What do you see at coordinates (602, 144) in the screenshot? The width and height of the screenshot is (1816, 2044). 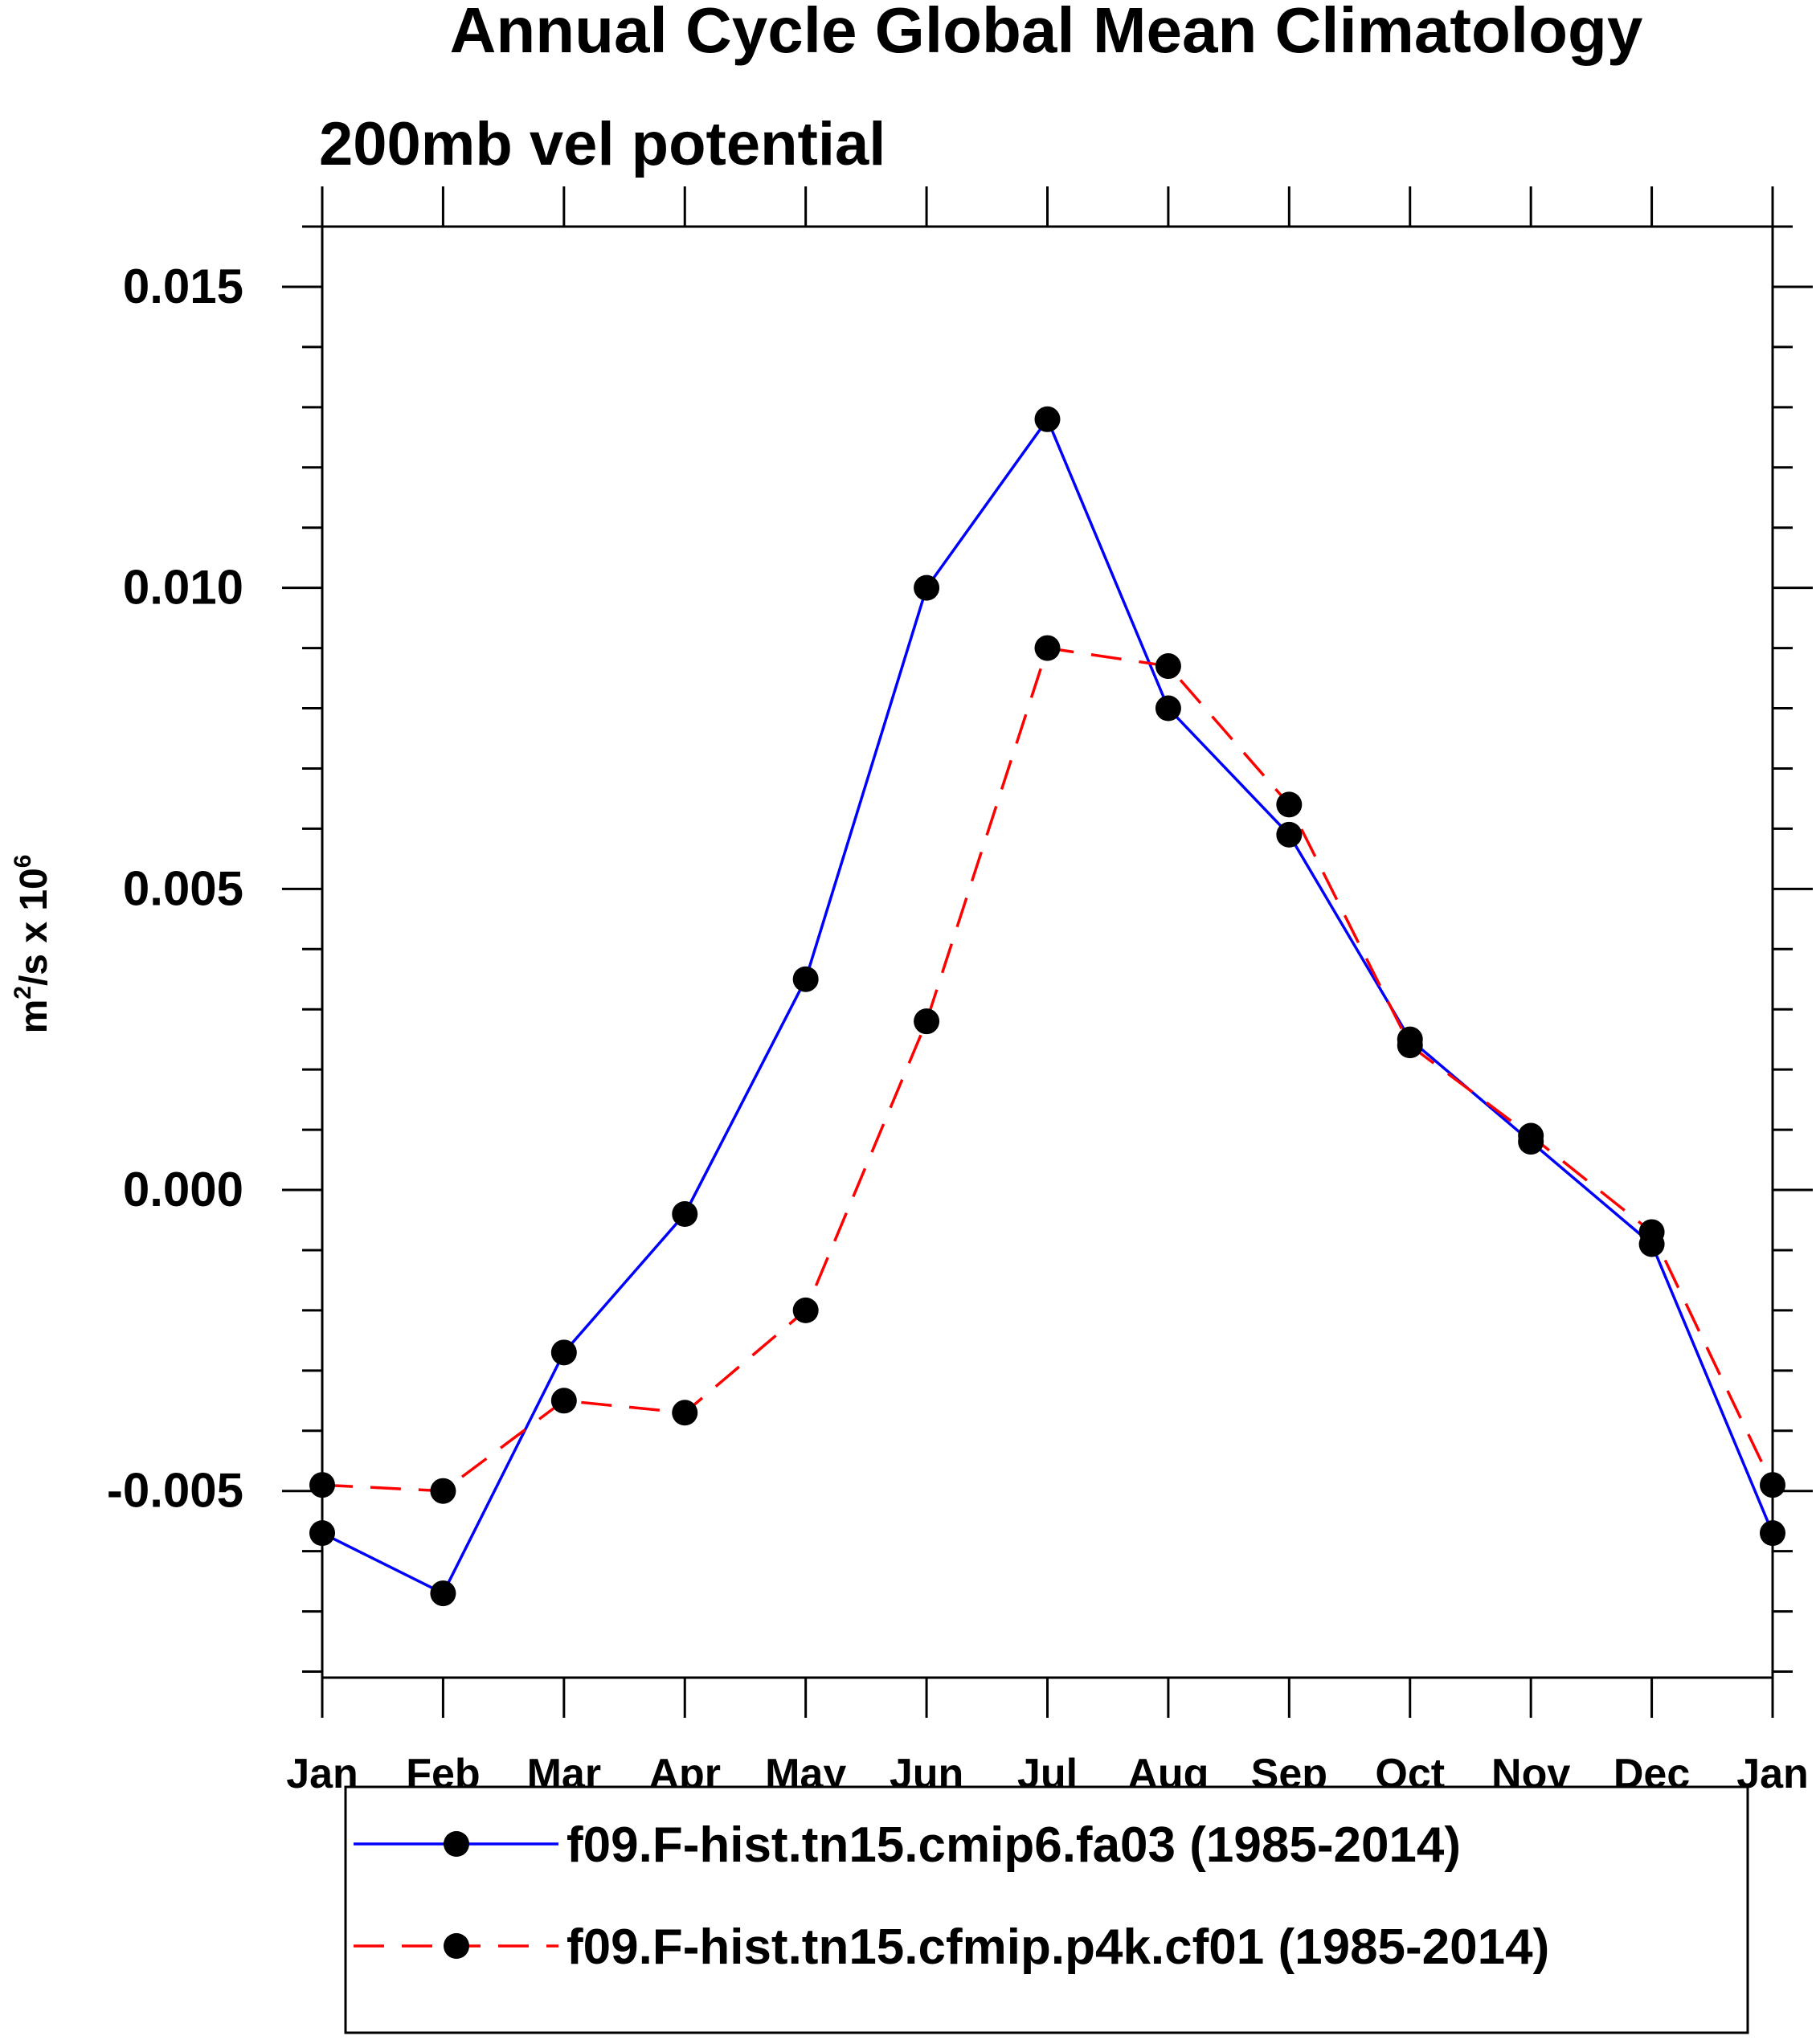 I see `chart-subtitle: 200mb vel potential` at bounding box center [602, 144].